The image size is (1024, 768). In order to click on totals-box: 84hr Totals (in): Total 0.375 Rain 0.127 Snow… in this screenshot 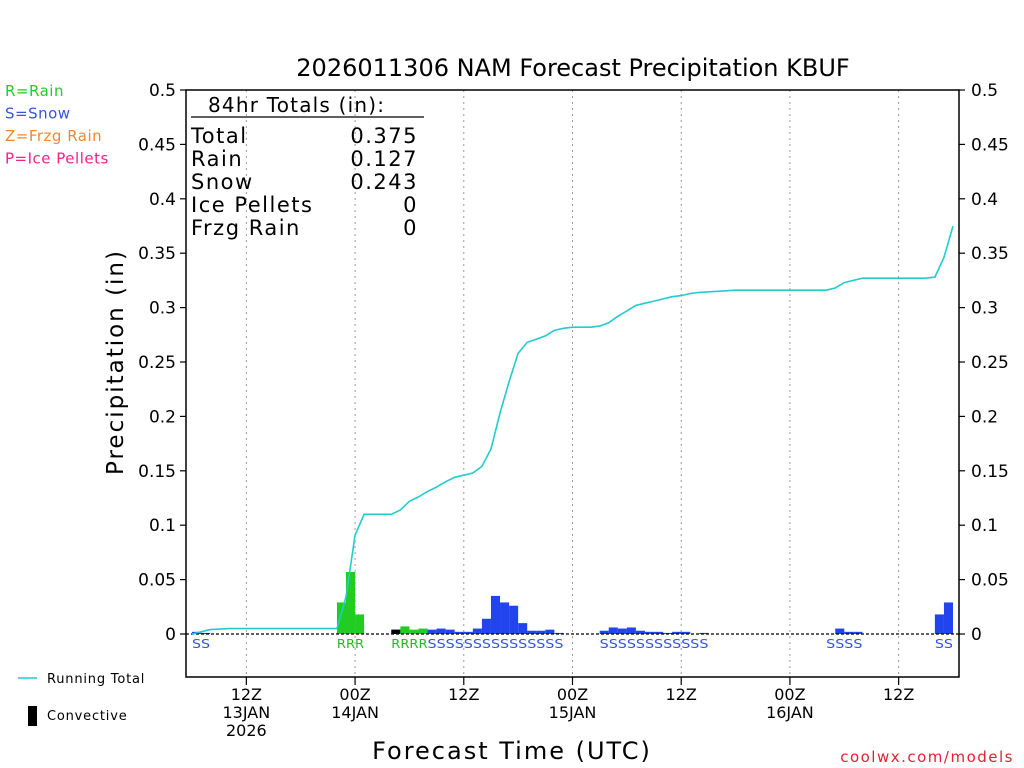, I will do `click(307, 166)`.